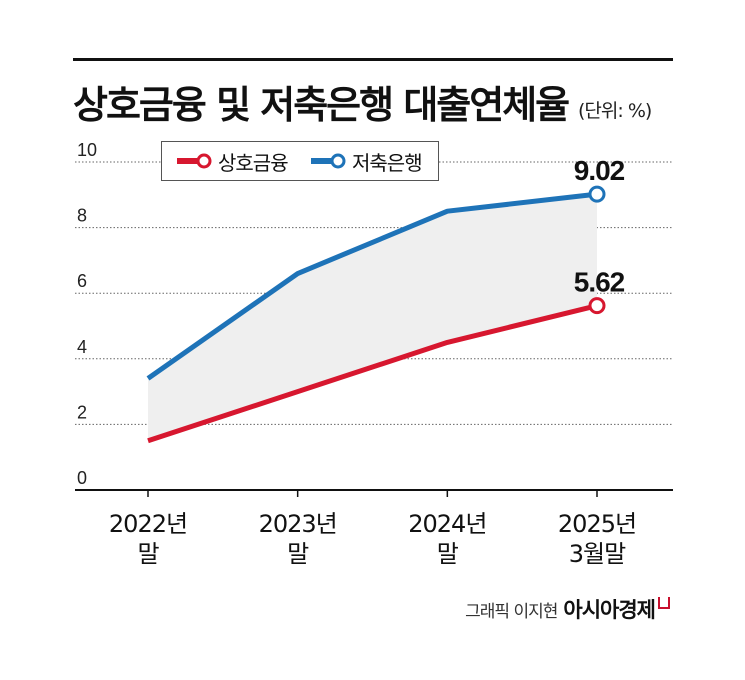  What do you see at coordinates (87, 150) in the screenshot?
I see `y-tick-label: 10` at bounding box center [87, 150].